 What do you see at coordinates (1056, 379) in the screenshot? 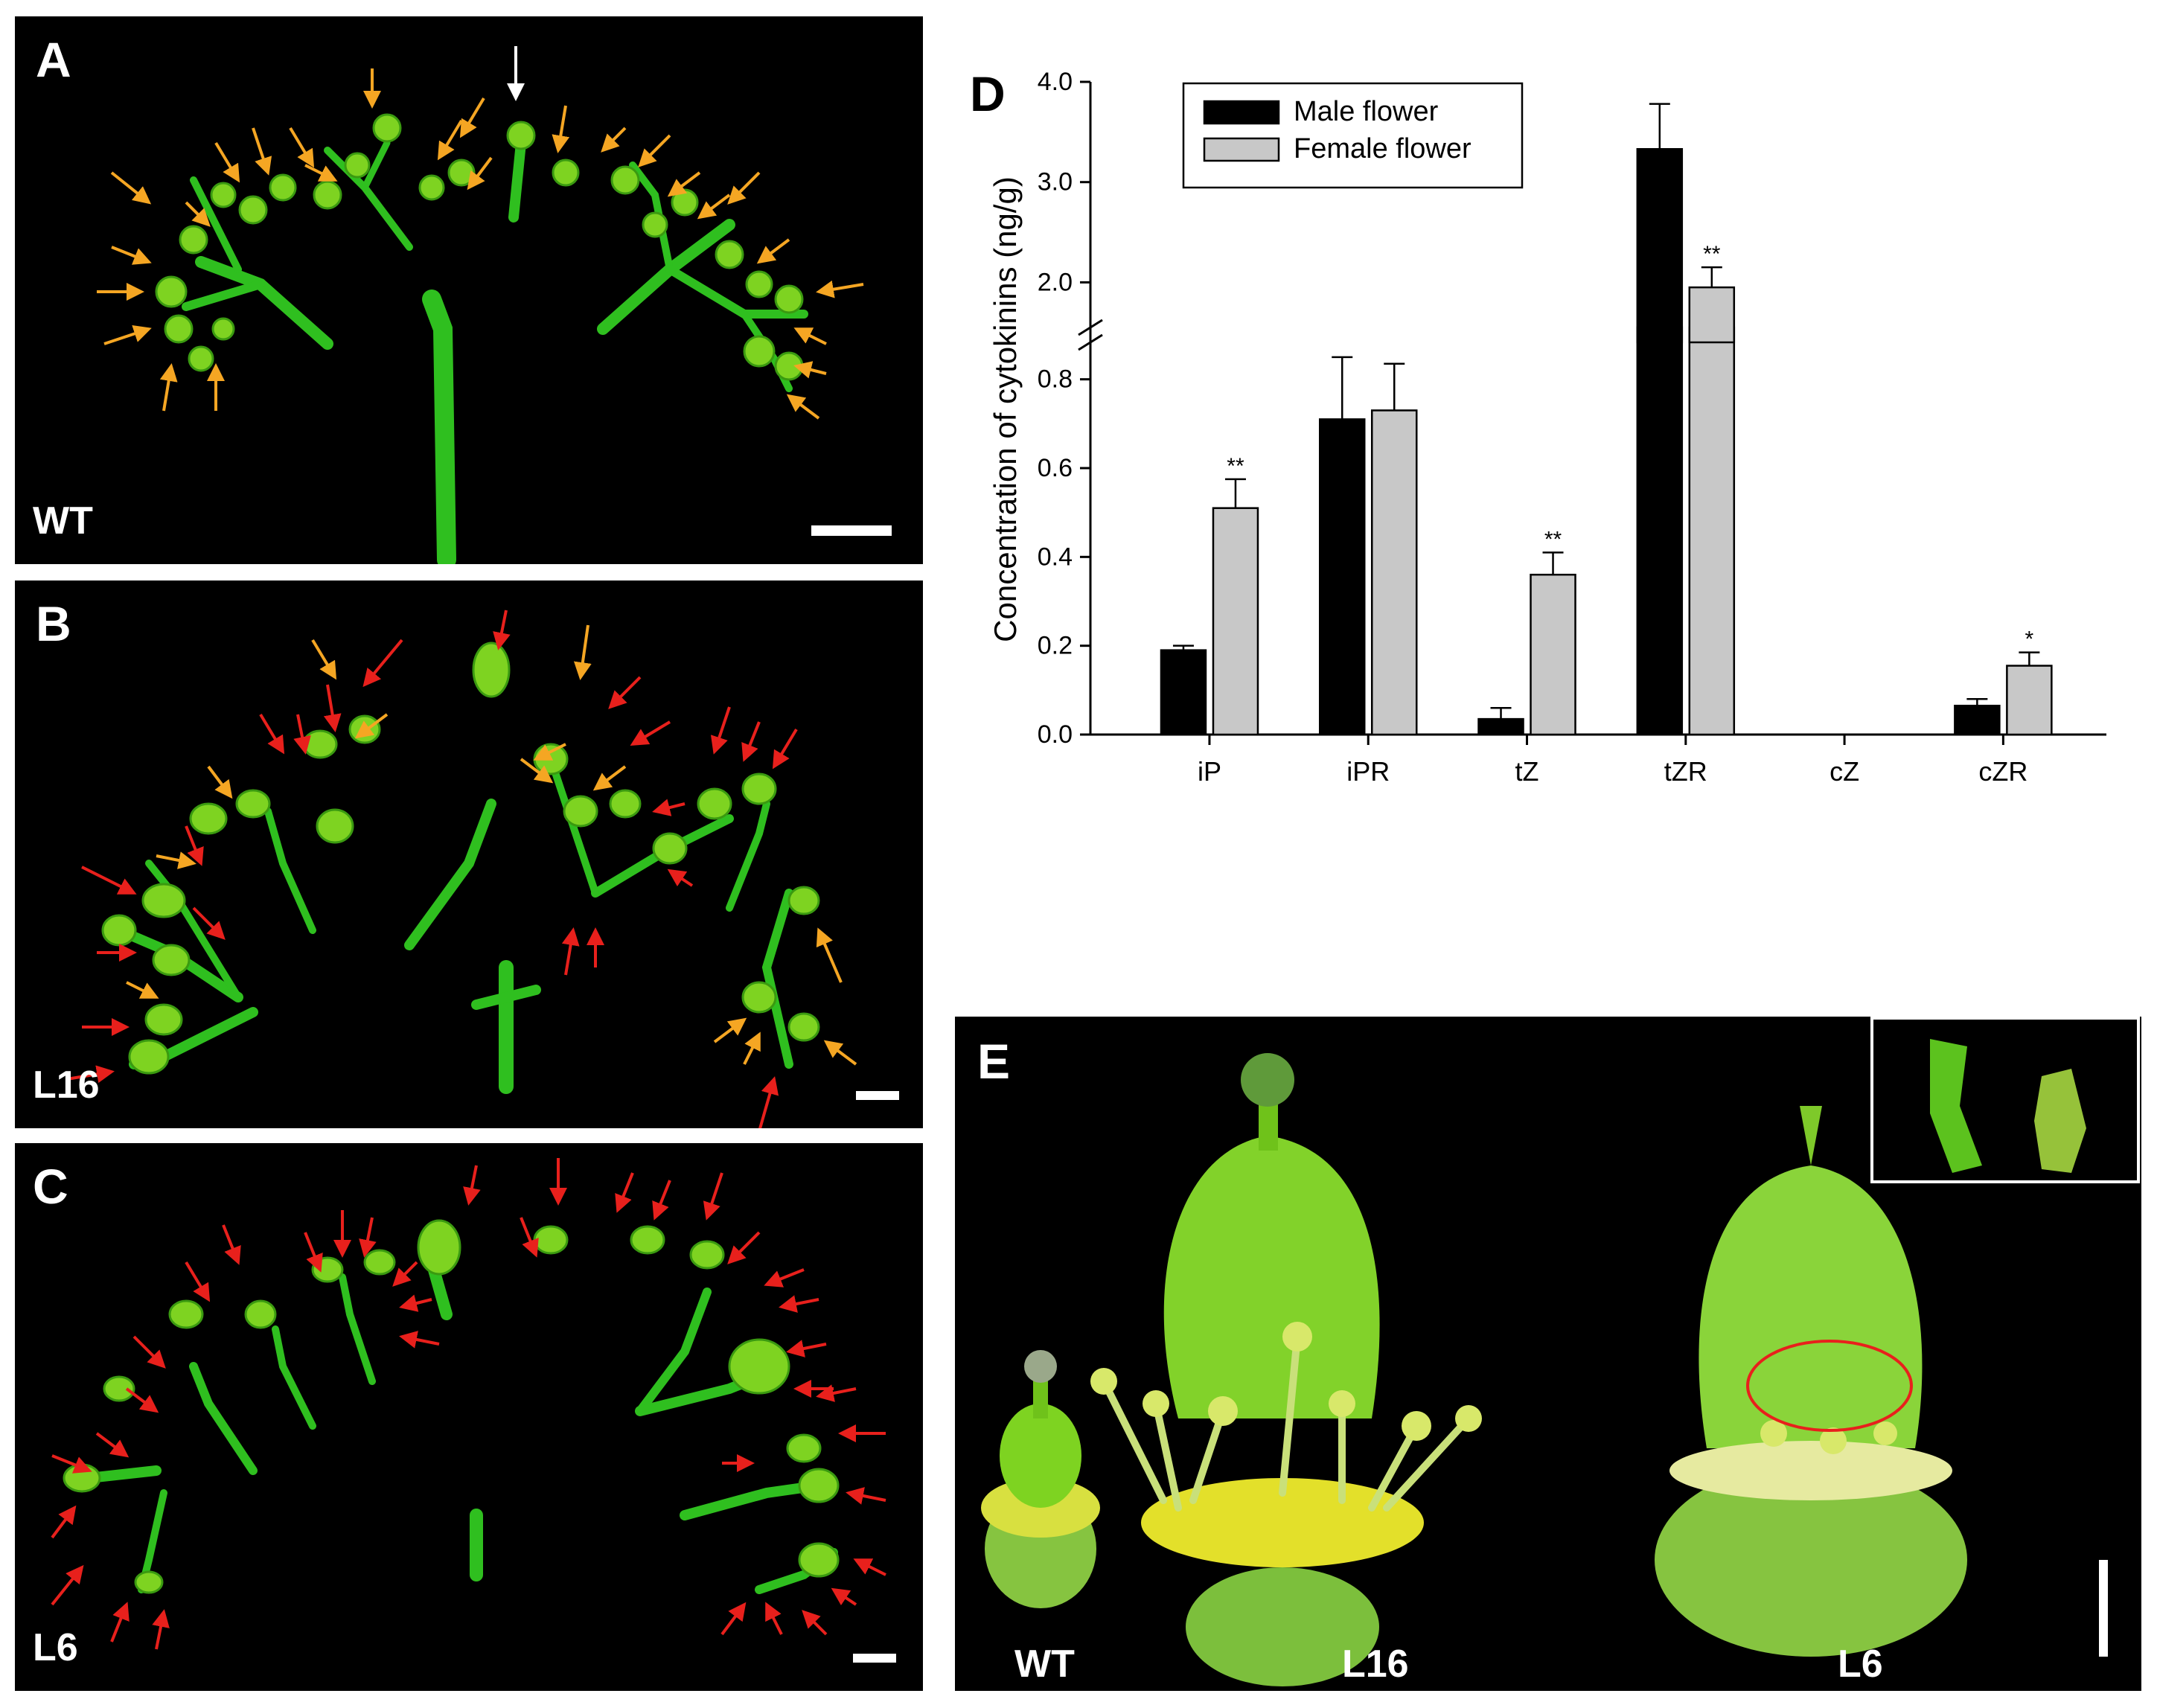
I see `y-tick-label: 0.8` at bounding box center [1056, 379].